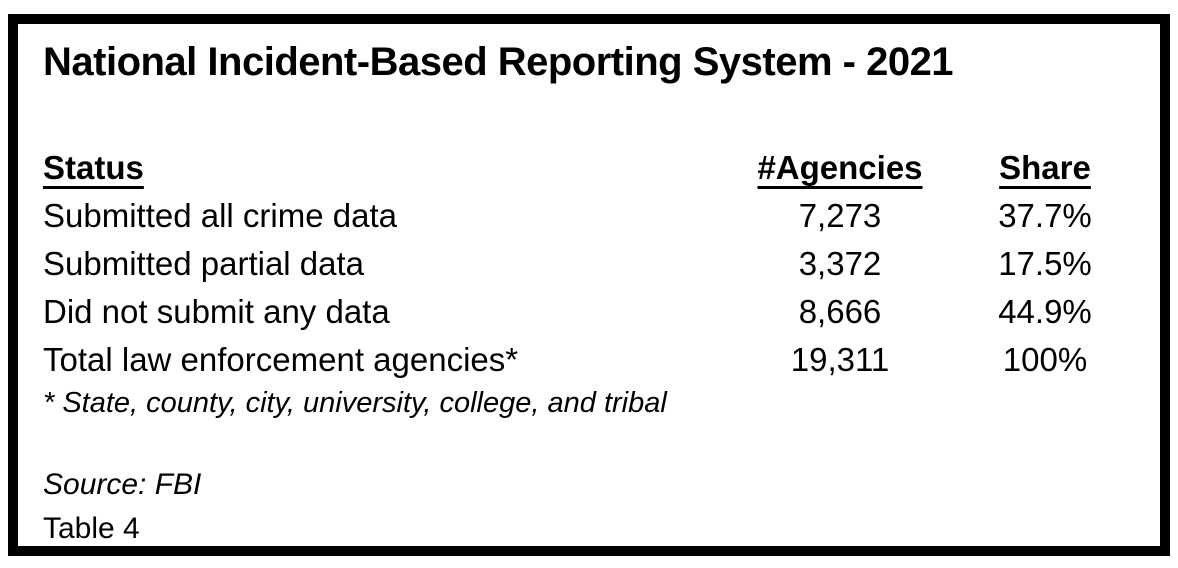 This screenshot has width=1178, height=568. I want to click on agencies-cell: 7,273, so click(840, 215).